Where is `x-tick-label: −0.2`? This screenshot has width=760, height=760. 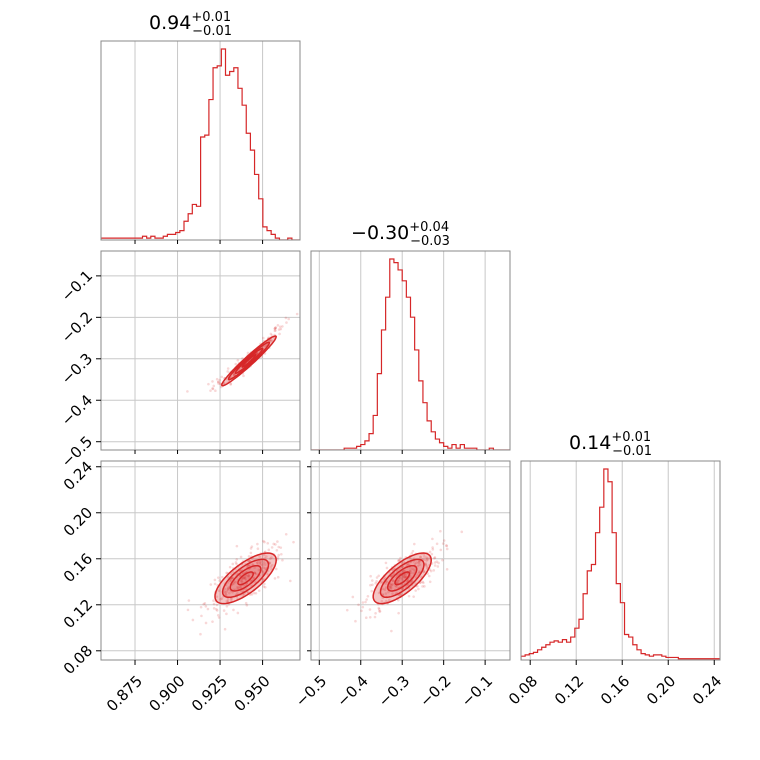 x-tick-label: −0.2 is located at coordinates (435, 691).